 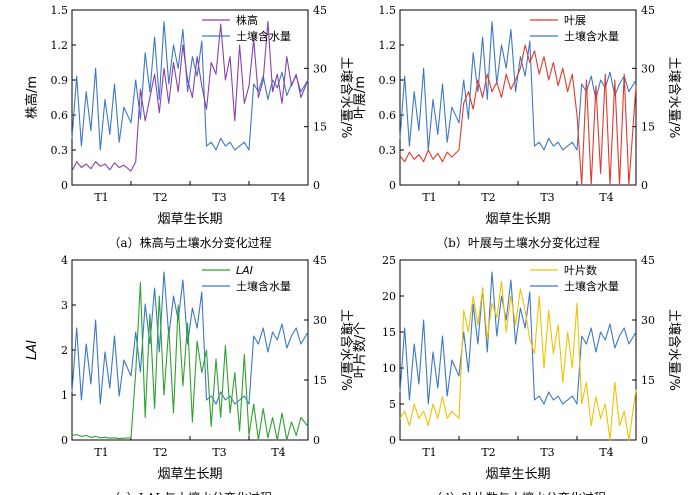 I want to click on chart-caption: （b）叶展与土壤水分变化过程, so click(x=518, y=242).